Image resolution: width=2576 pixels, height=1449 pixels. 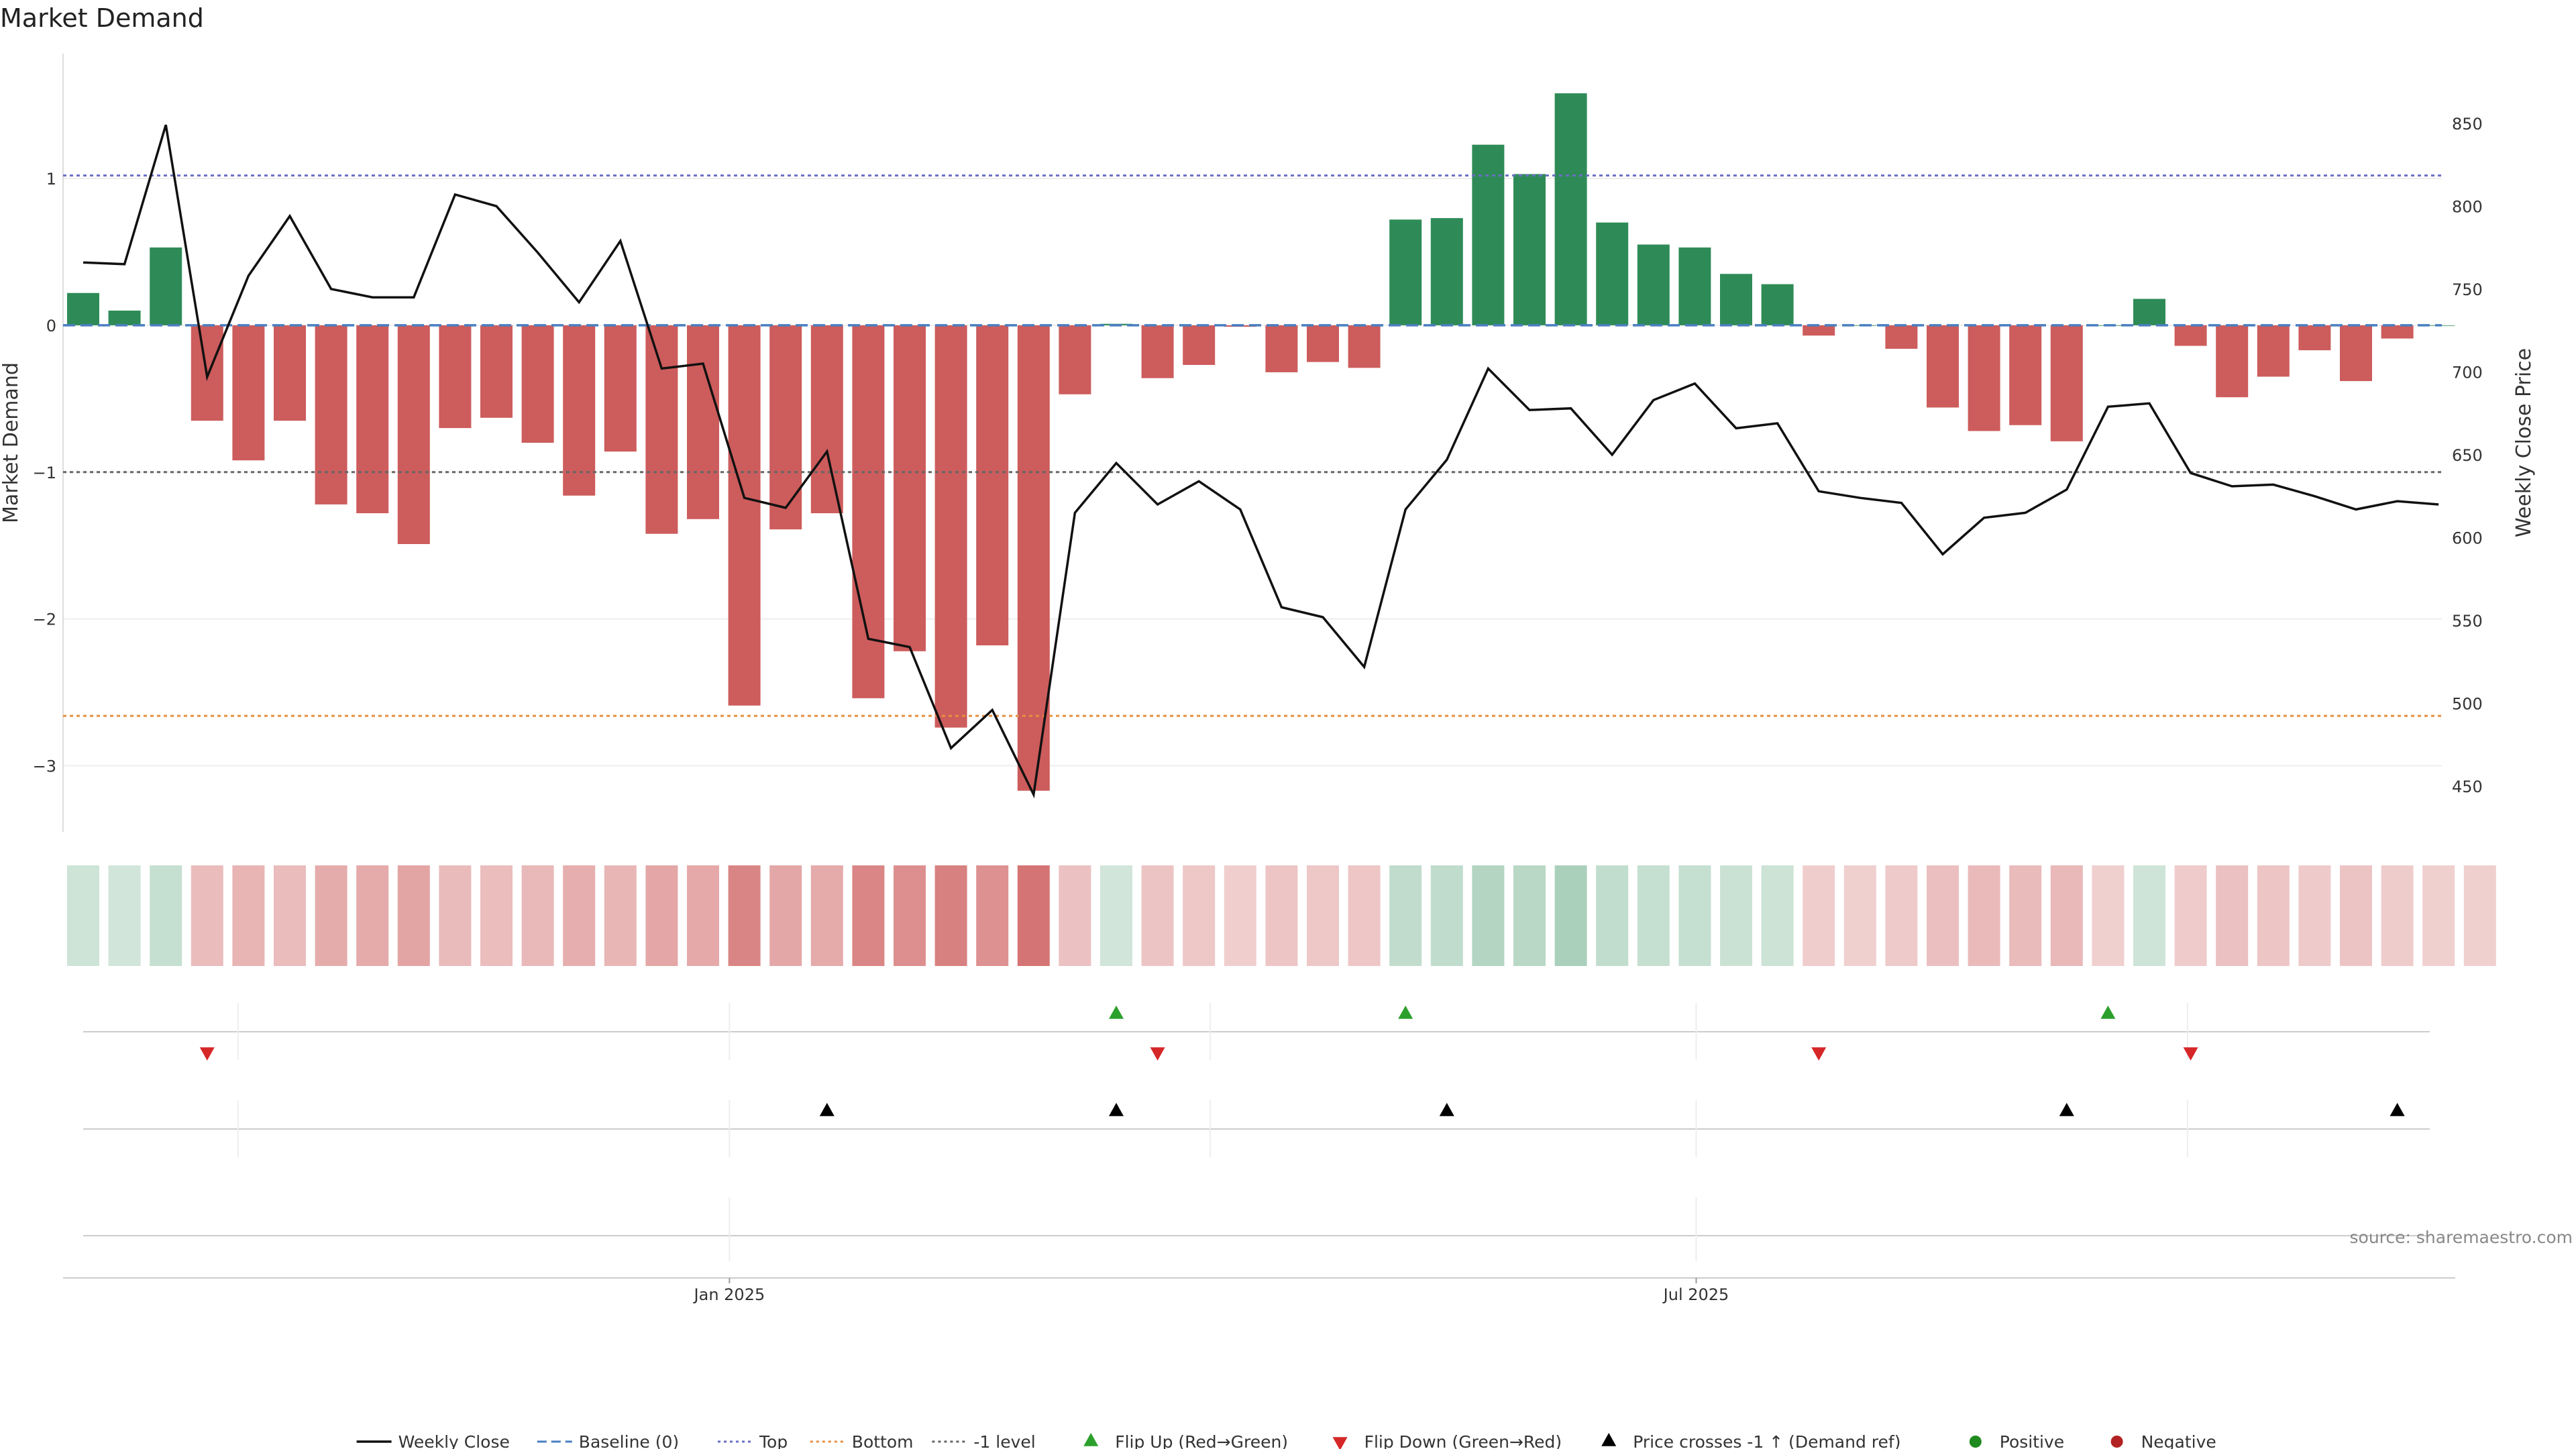 What do you see at coordinates (2524, 442) in the screenshot?
I see `y2-axis-label: Weekly Close Price` at bounding box center [2524, 442].